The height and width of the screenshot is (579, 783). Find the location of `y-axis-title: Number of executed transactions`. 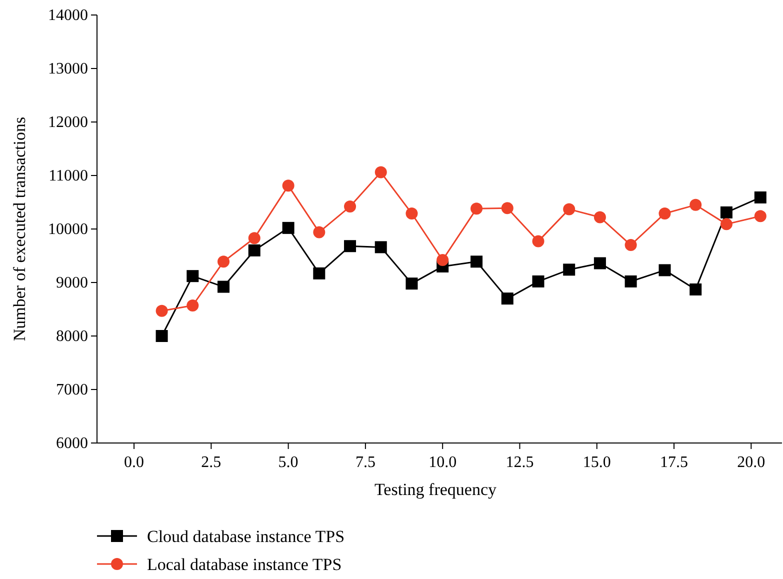

y-axis-title: Number of executed transactions is located at coordinates (19, 229).